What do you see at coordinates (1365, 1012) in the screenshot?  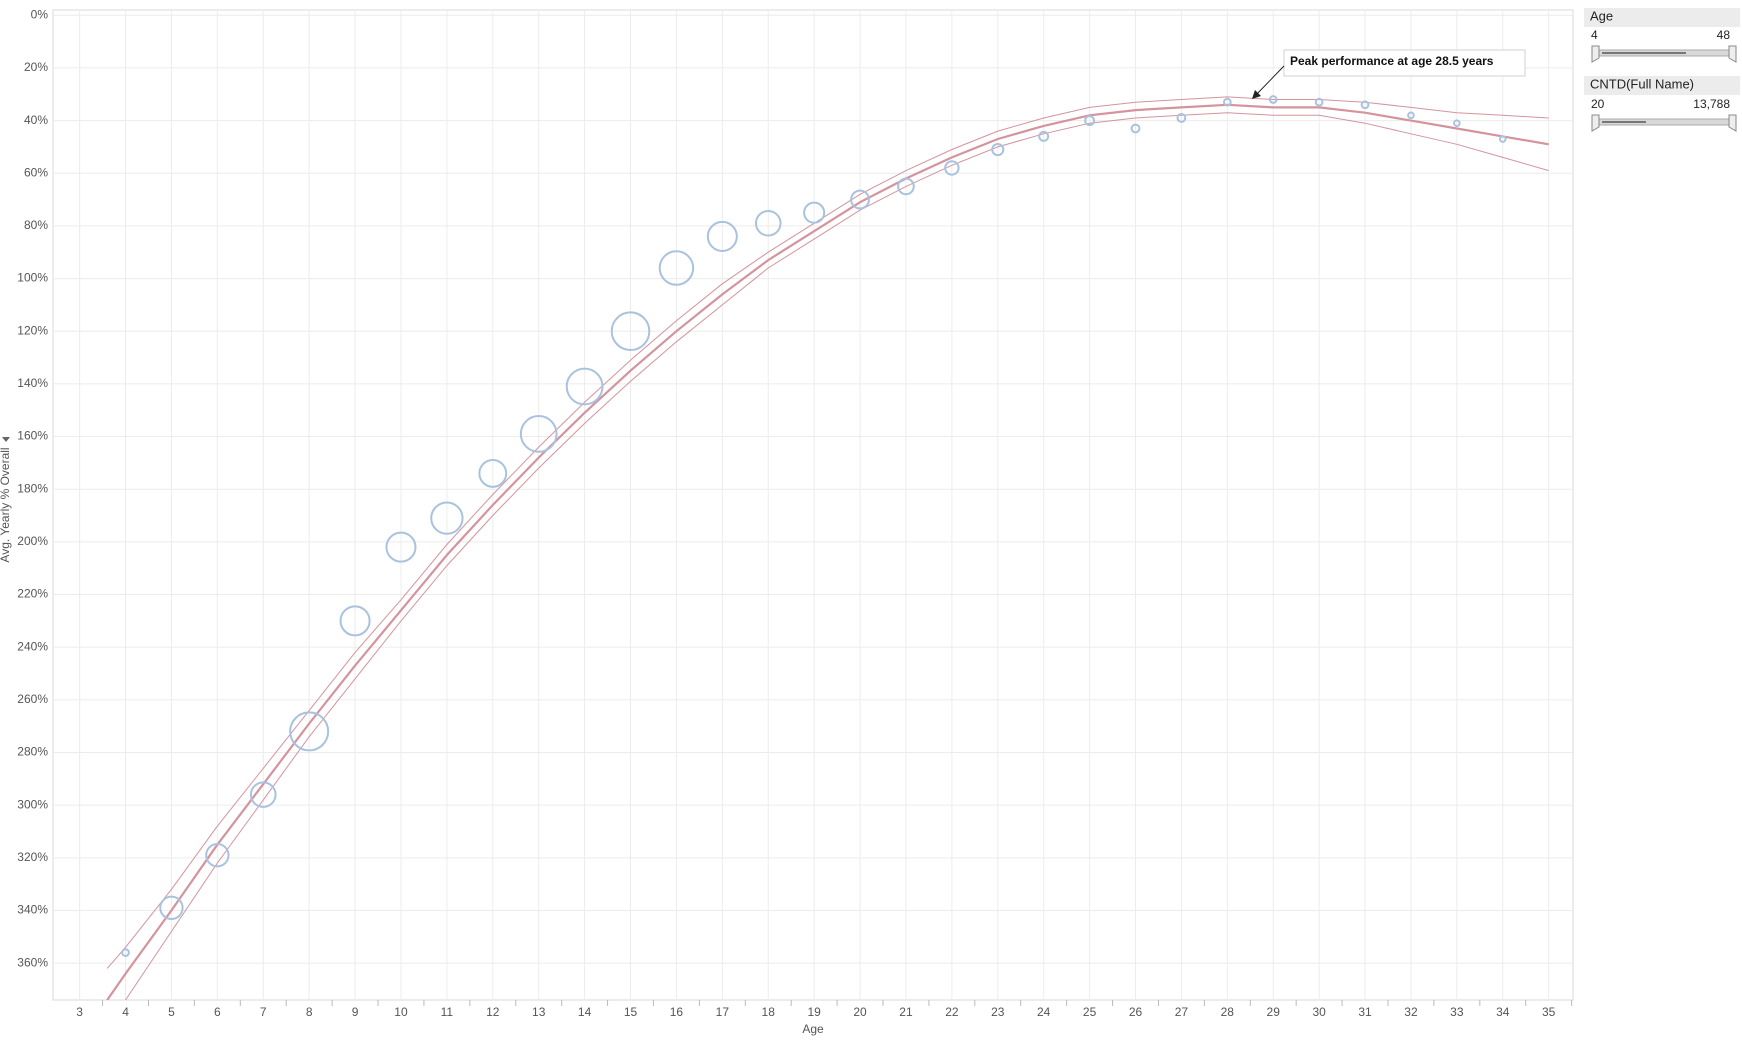 I see `x-tick-label: 31` at bounding box center [1365, 1012].